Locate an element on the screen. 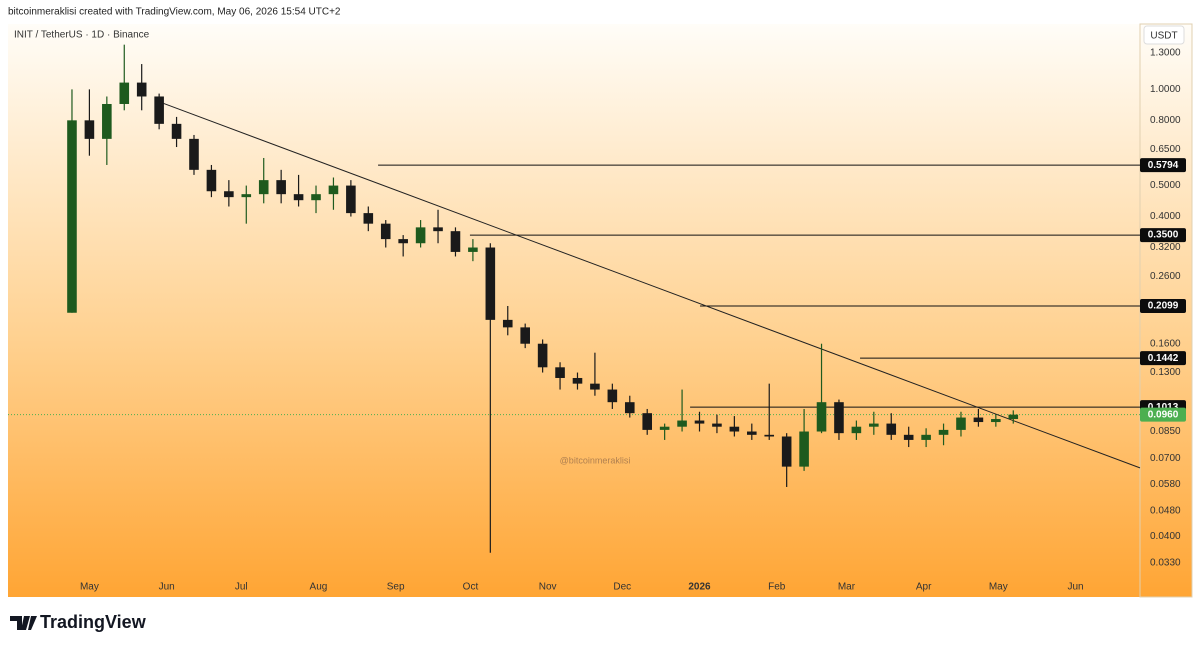 This screenshot has width=1200, height=647. level-label: 0.2099 is located at coordinates (1163, 306).